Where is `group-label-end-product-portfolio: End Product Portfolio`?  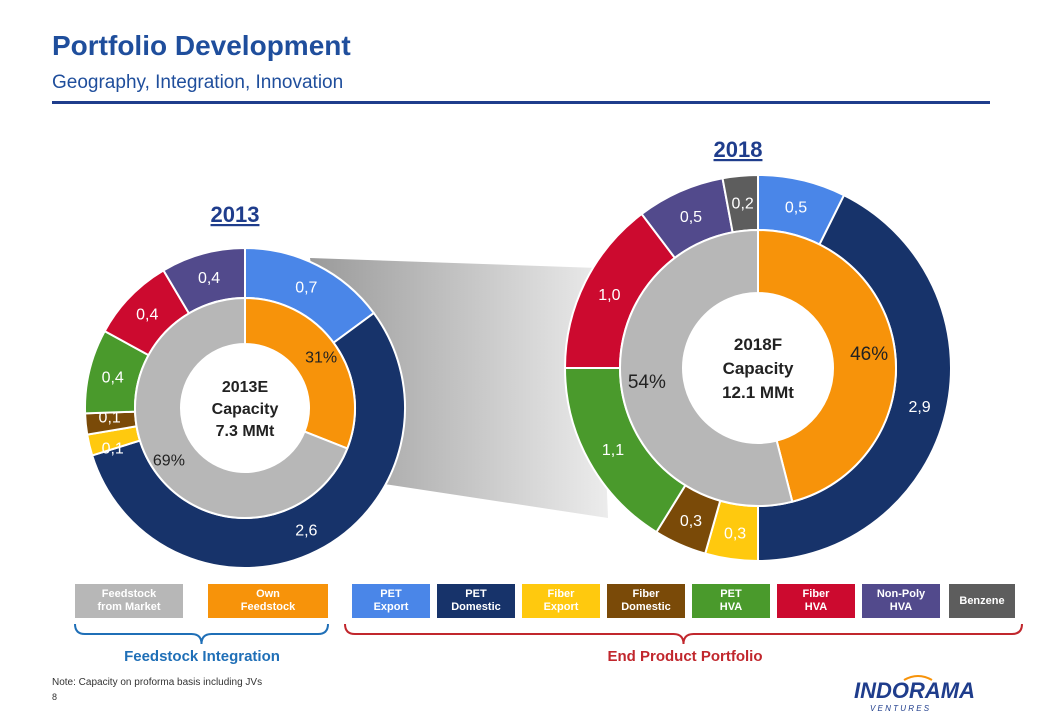
group-label-end-product-portfolio: End Product Portfolio is located at coordinates (685, 656).